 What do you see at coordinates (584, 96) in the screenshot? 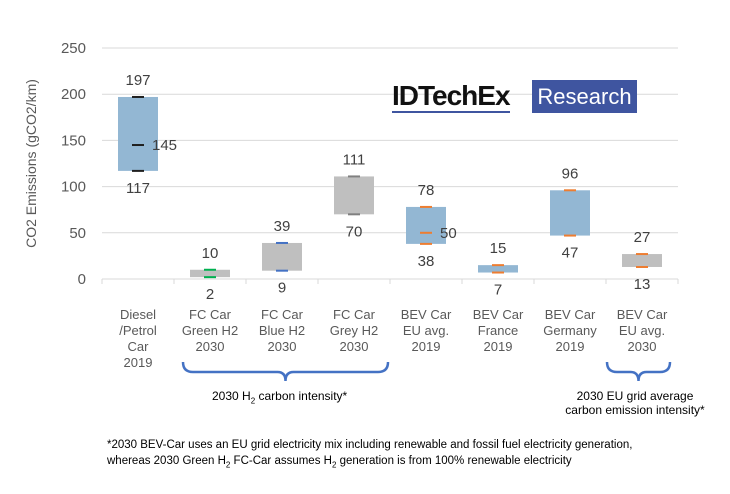
I see `logo-research: Research` at bounding box center [584, 96].